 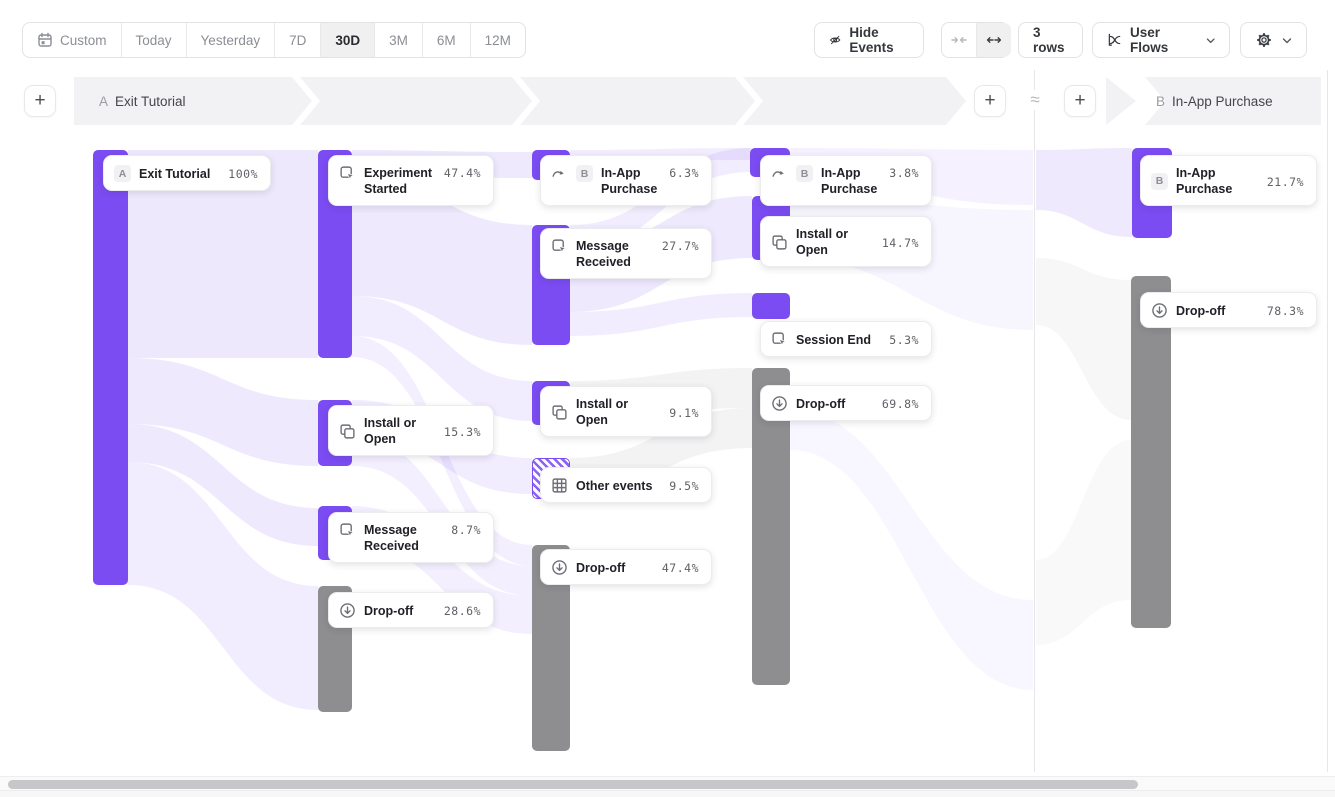 What do you see at coordinates (846, 241) in the screenshot?
I see `node-card-install-or-open-4: Install or Open 14.7%` at bounding box center [846, 241].